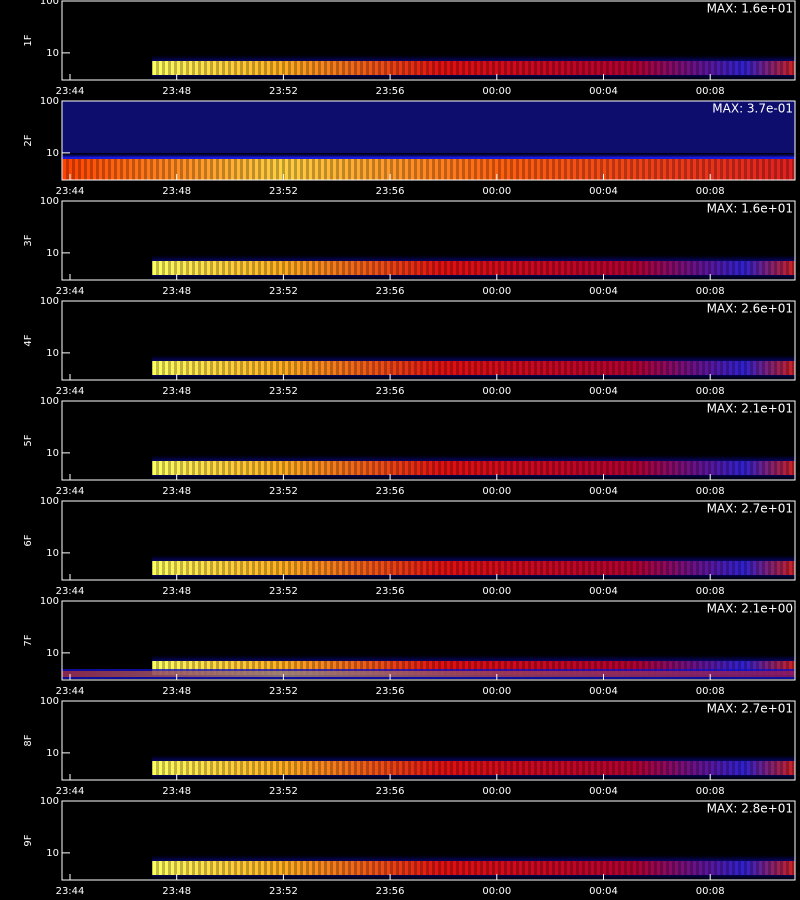 This screenshot has width=800, height=900. What do you see at coordinates (28, 540) in the screenshot?
I see `y-axis-label: 6F` at bounding box center [28, 540].